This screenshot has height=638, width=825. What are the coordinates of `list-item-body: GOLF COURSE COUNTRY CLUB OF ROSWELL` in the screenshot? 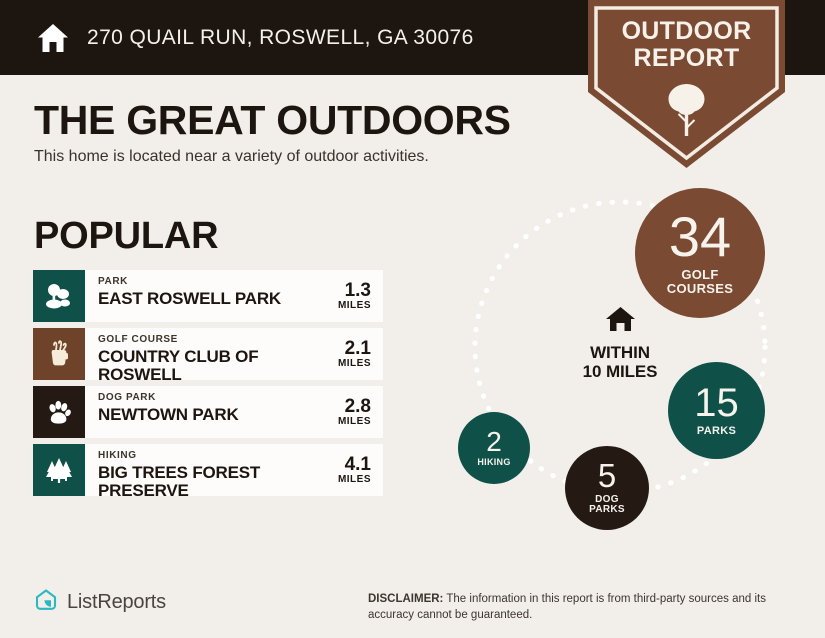 It's located at (197, 354).